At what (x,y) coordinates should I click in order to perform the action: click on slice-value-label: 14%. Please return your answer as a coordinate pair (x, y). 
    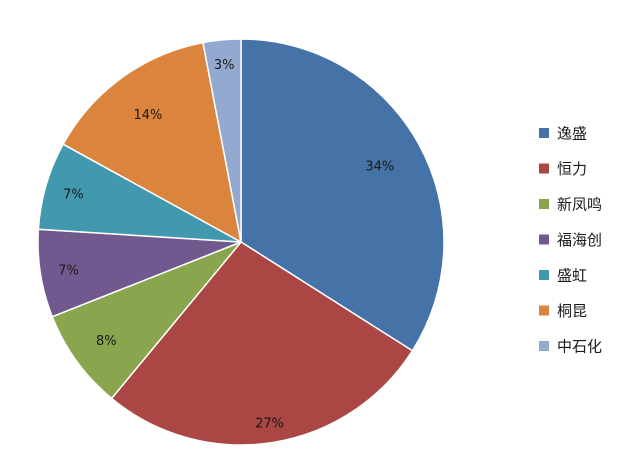
    Looking at the image, I should click on (147, 115).